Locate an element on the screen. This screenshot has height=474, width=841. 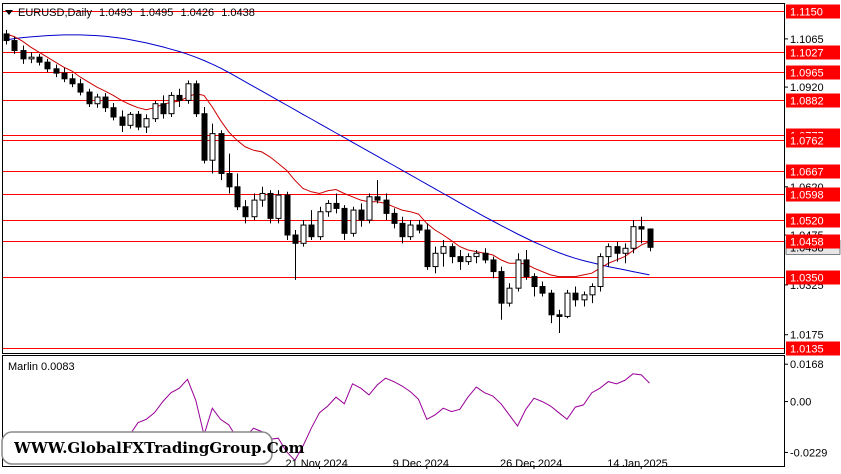
symbol-dropdown-icon is located at coordinates (9, 12).